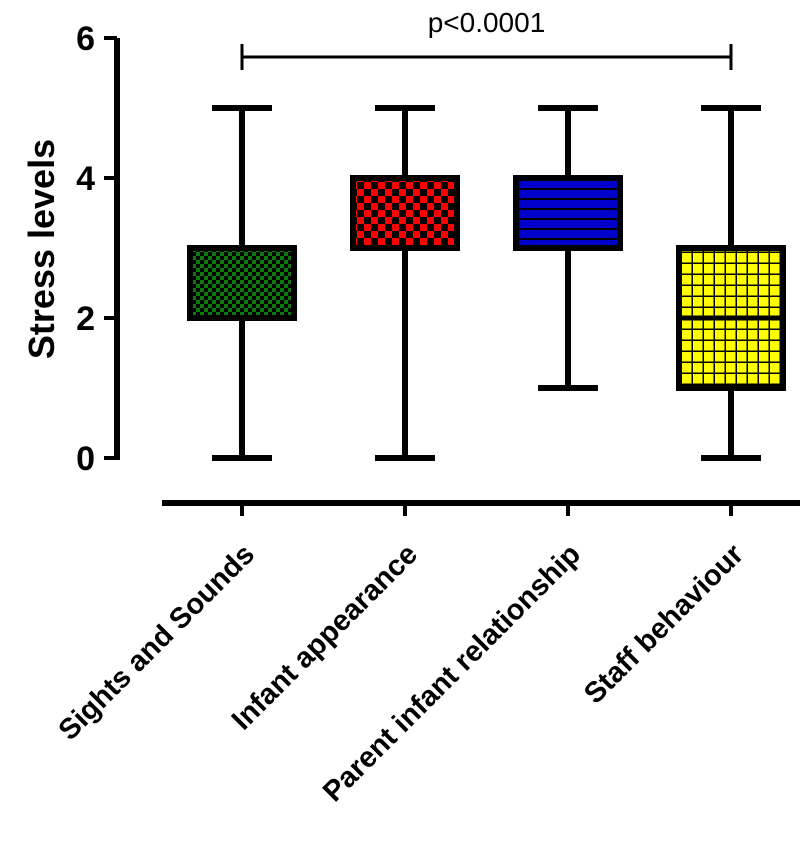  Describe the element at coordinates (85, 319) in the screenshot. I see `y-tick-label: 2` at that location.